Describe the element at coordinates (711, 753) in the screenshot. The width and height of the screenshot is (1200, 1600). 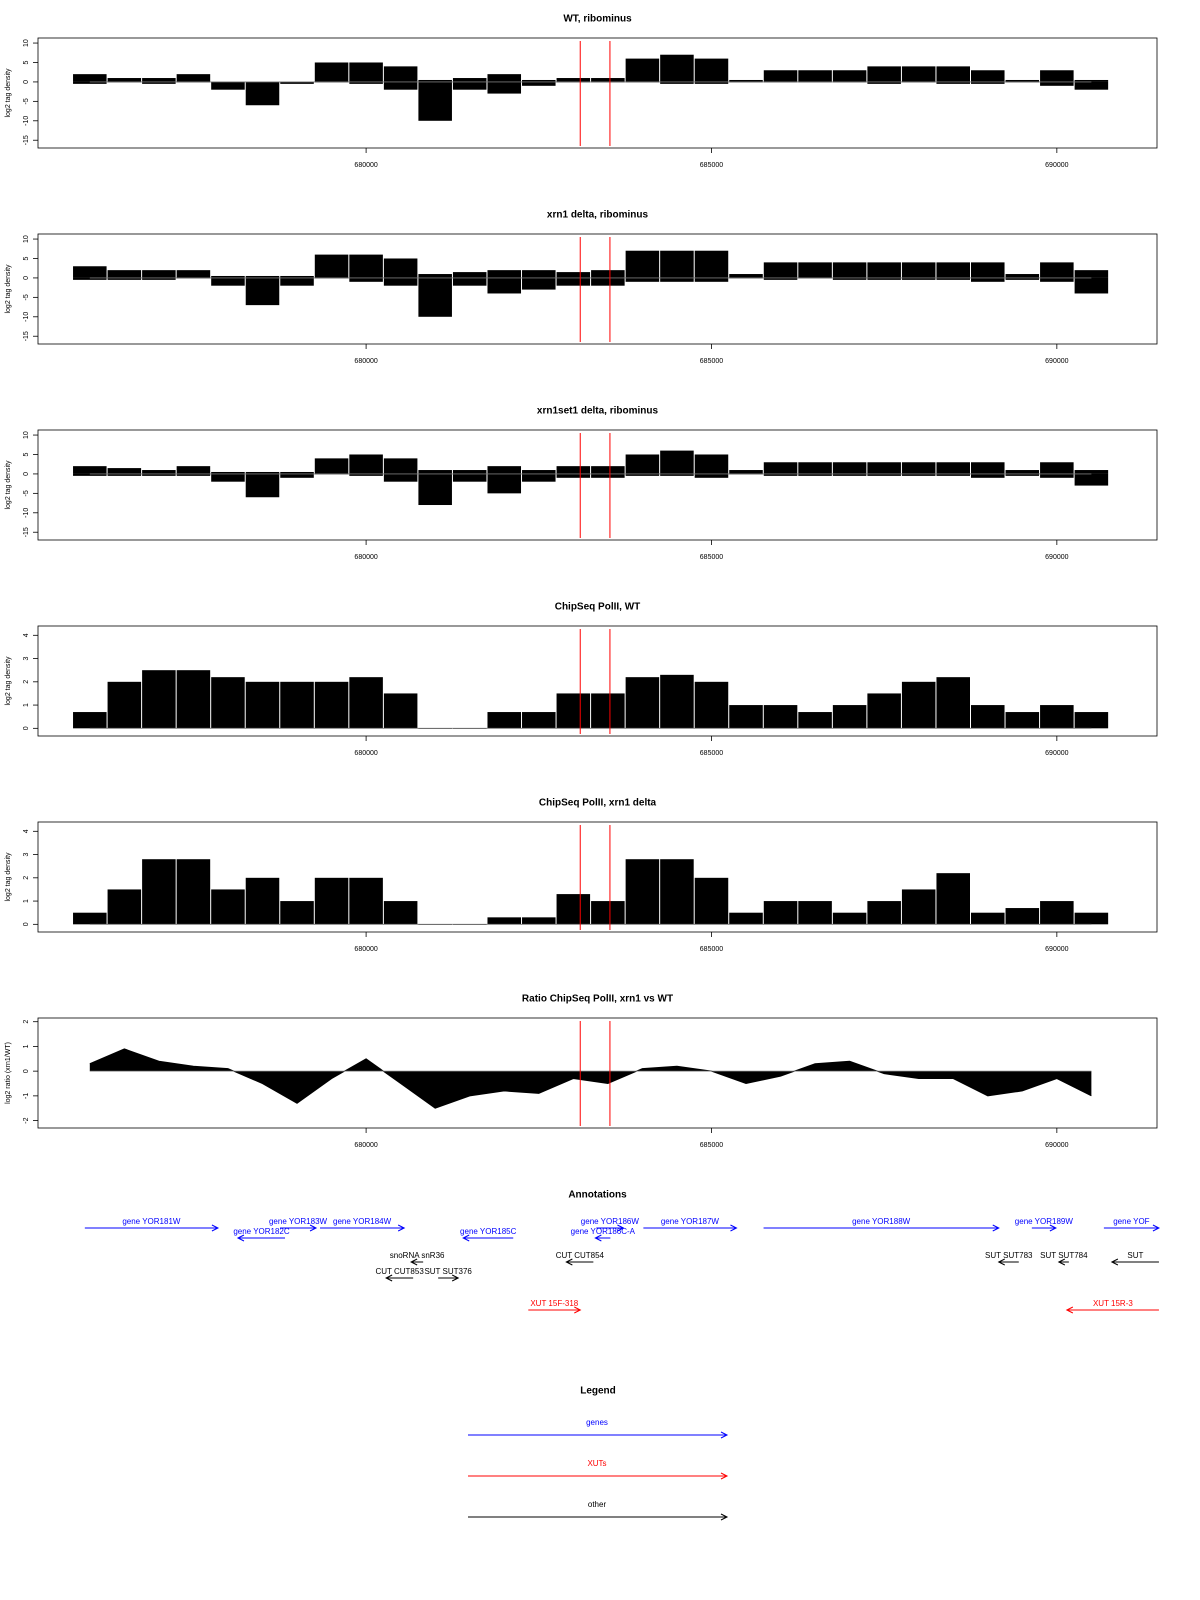
I see `x-tick-label: 685000` at that location.